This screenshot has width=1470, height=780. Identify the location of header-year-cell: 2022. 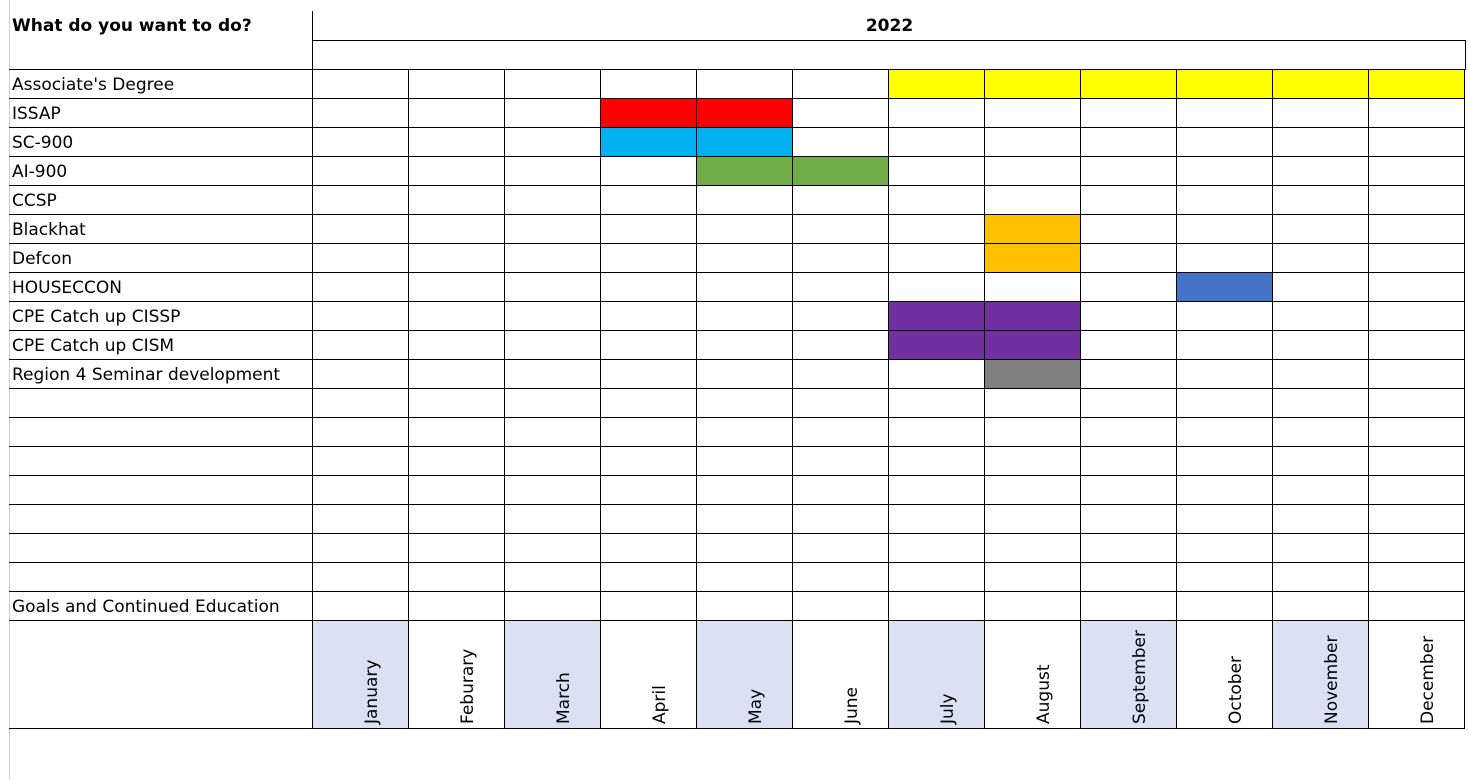
(889, 26).